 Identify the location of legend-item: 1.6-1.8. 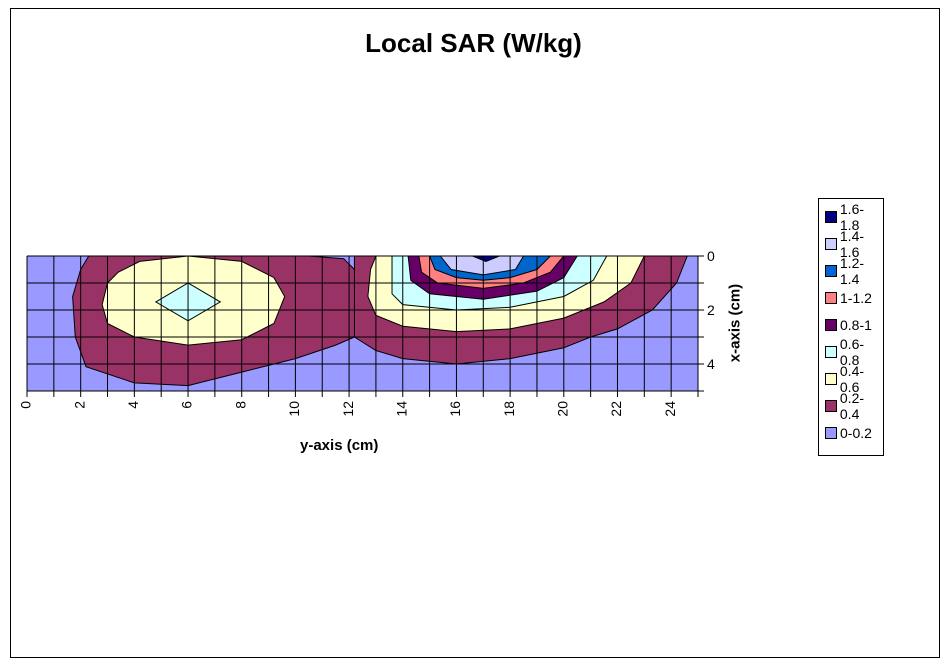
(854, 217).